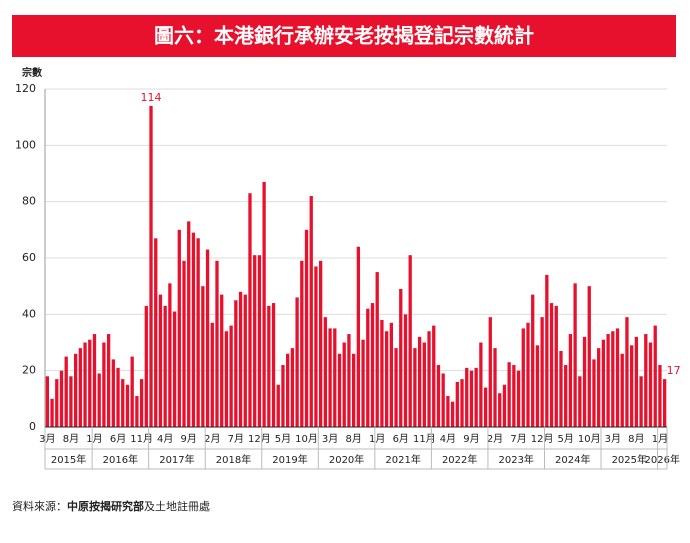  Describe the element at coordinates (151, 97) in the screenshot. I see `data-label: 114` at that location.